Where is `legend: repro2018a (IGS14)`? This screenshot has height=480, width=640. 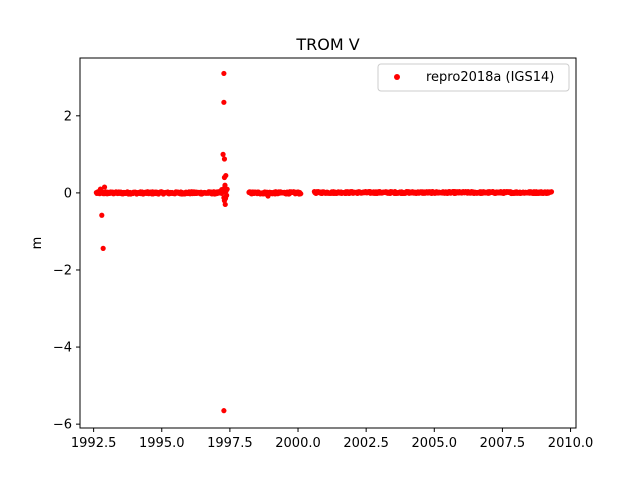
legend: repro2018a (IGS14) is located at coordinates (473, 77).